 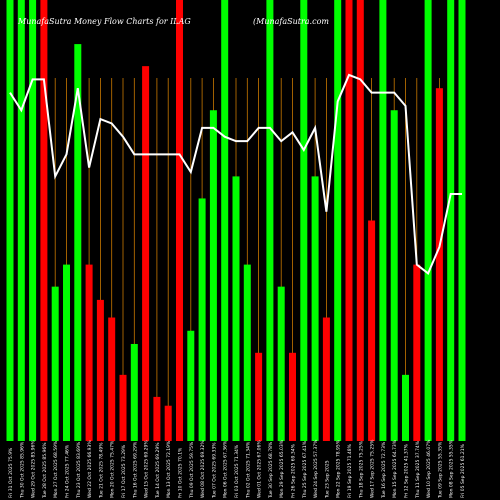 What do you see at coordinates (124, 471) in the screenshot?
I see `x-tick-label: Fri 17 Oct 2025 73.29%` at bounding box center [124, 471].